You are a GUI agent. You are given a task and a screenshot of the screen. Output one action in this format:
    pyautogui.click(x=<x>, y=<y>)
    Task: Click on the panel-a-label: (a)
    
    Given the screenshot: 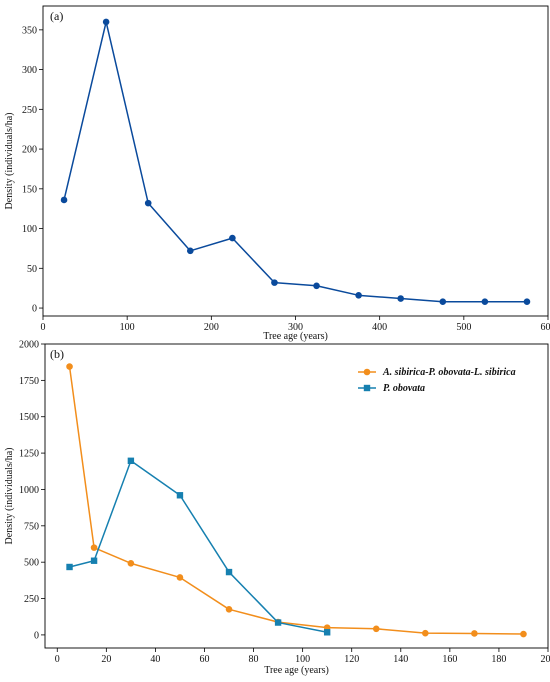 What is the action you would take?
    pyautogui.click(x=56, y=16)
    